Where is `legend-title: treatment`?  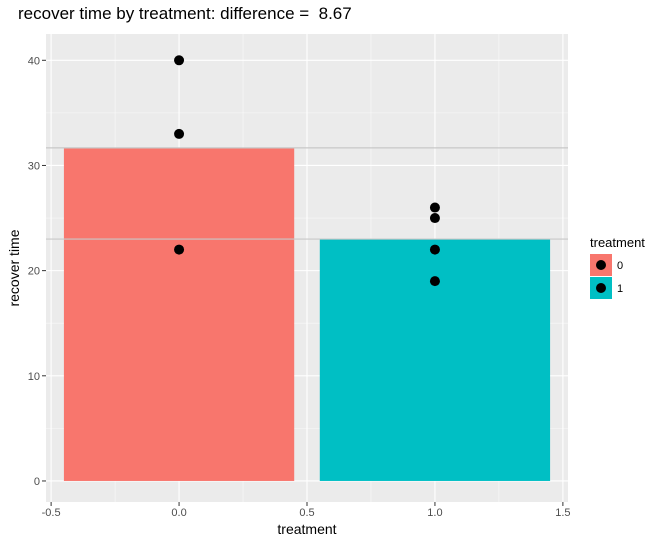 legend-title: treatment is located at coordinates (617, 242).